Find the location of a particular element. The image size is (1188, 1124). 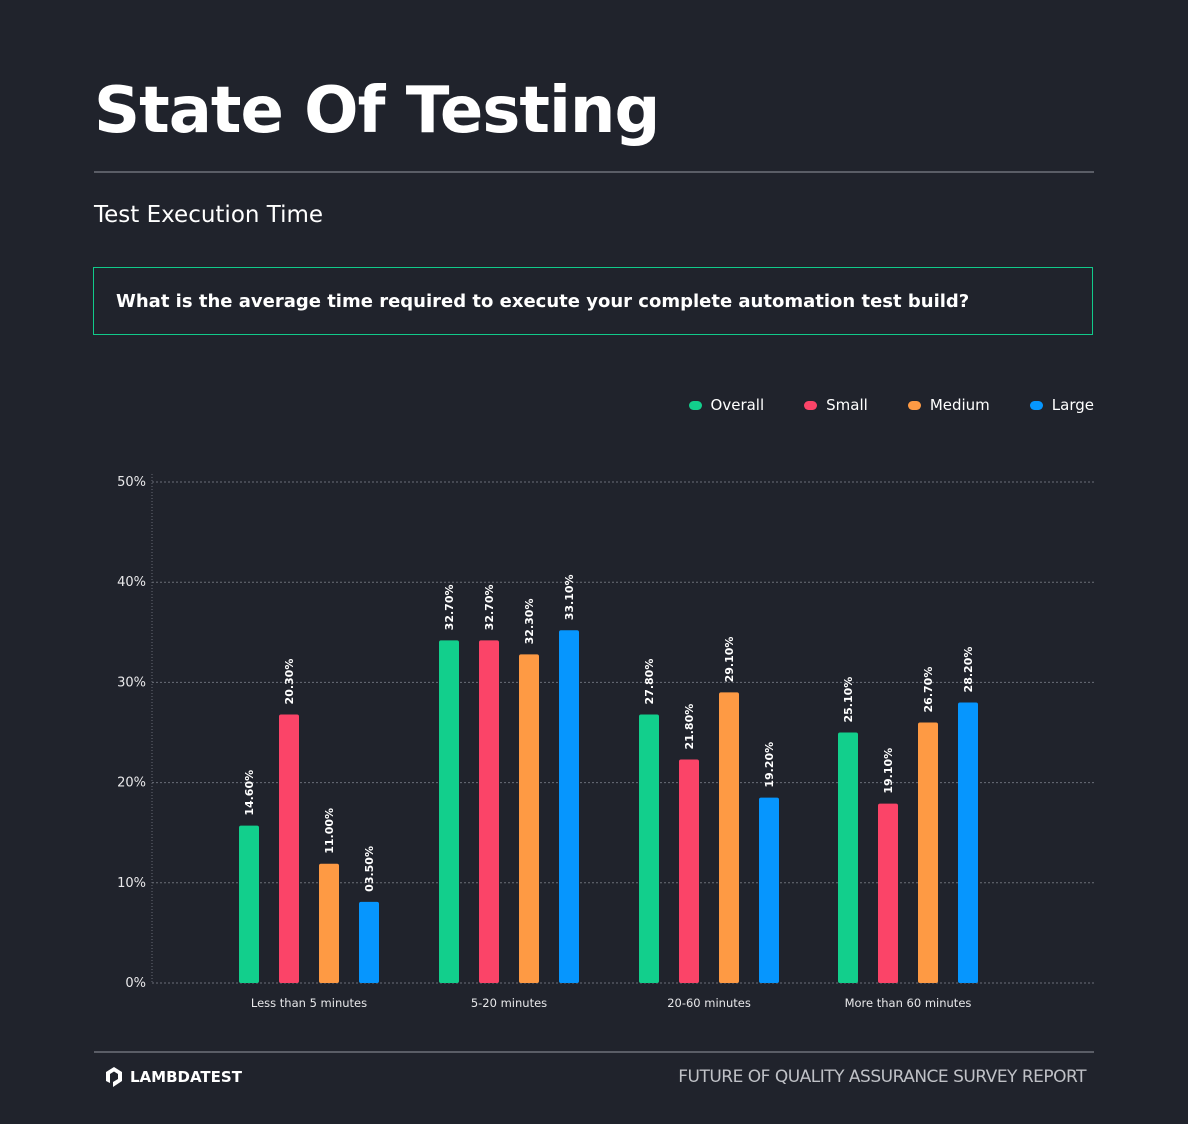

y-tick-label: 30% is located at coordinates (131, 682).